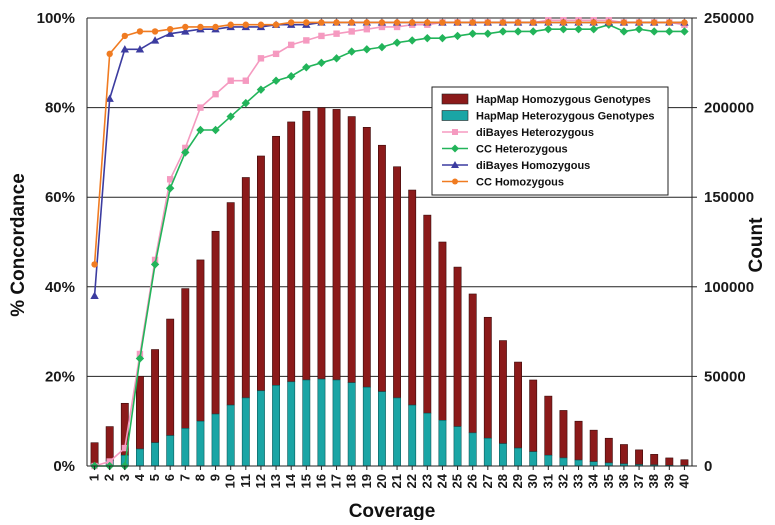  I want to click on x-tick-label: 22, so click(411, 481).